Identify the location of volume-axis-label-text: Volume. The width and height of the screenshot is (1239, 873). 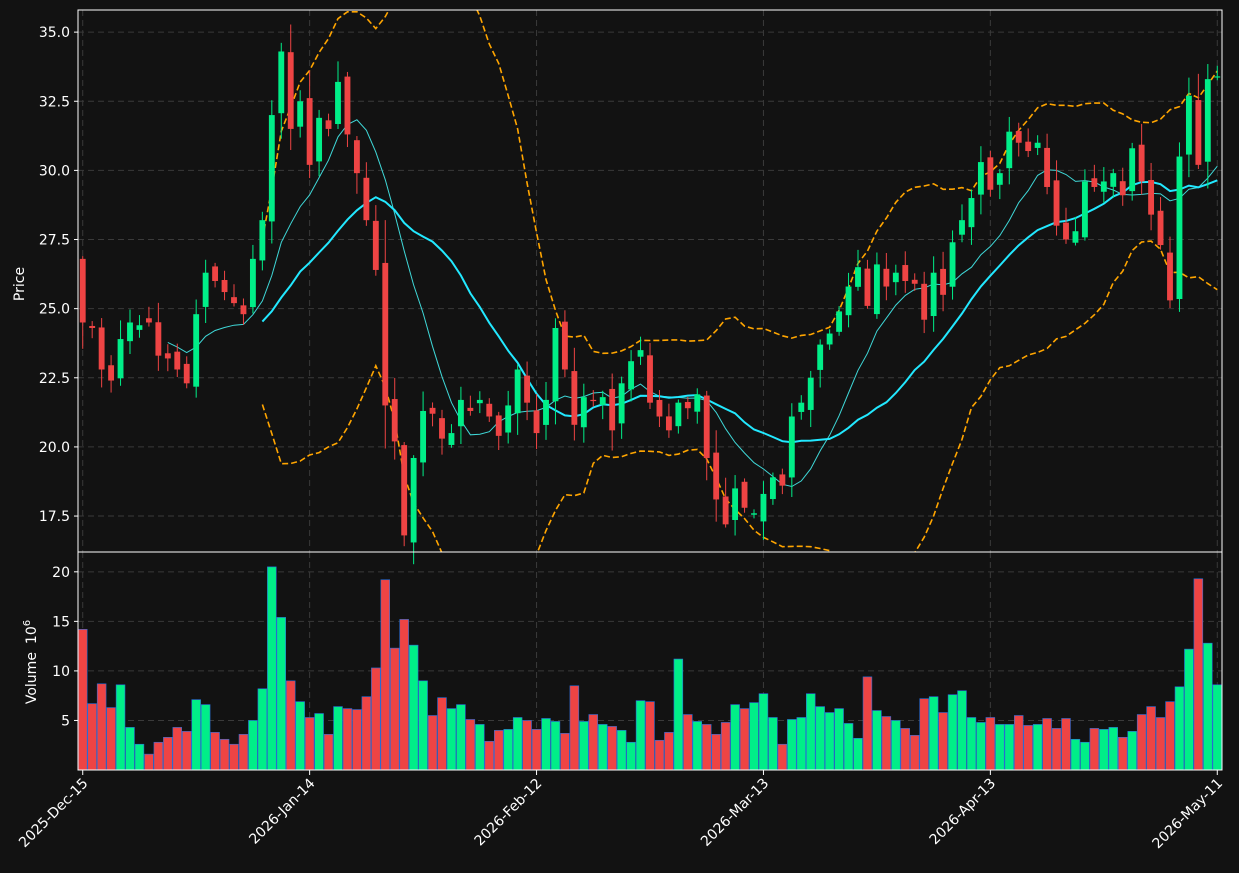
(32, 678).